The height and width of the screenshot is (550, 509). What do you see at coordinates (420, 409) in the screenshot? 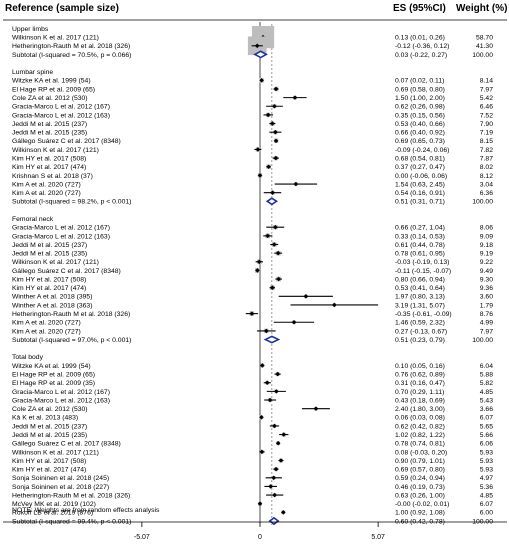
I see `study-ci: 2.40 (1.80, 3.00)` at bounding box center [420, 409].